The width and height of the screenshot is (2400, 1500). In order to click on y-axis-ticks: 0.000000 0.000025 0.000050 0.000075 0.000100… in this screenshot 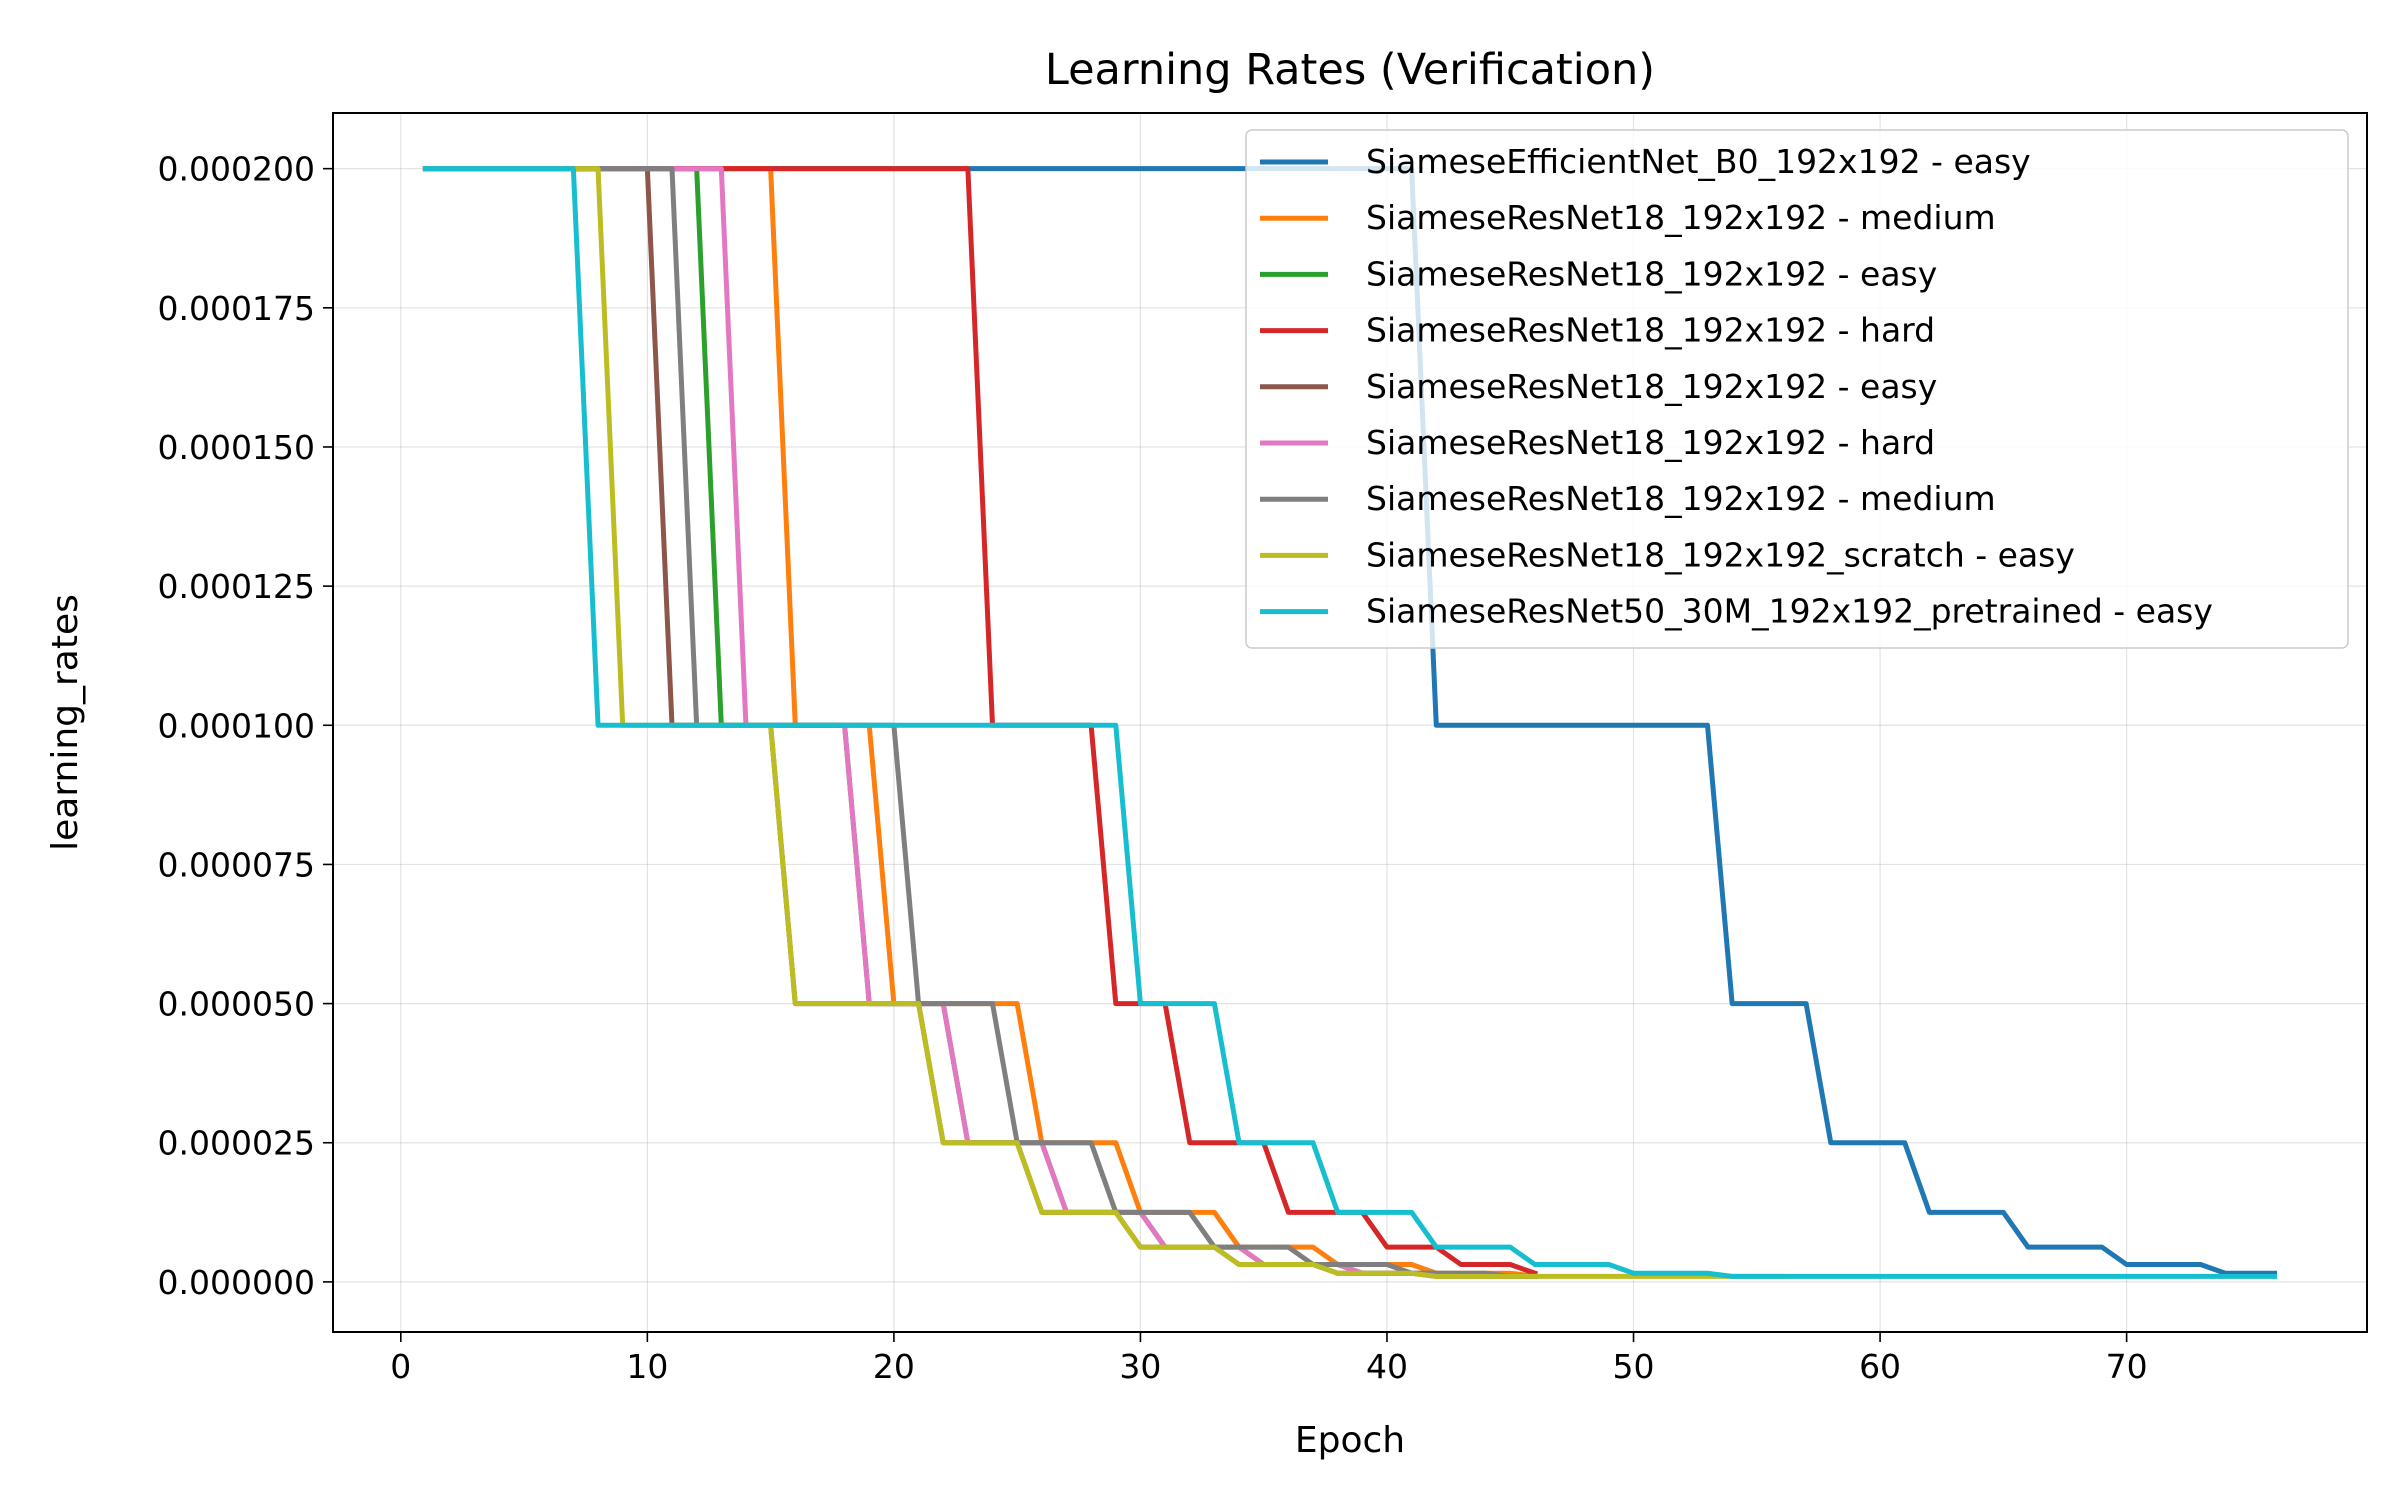, I will do `click(245, 726)`.